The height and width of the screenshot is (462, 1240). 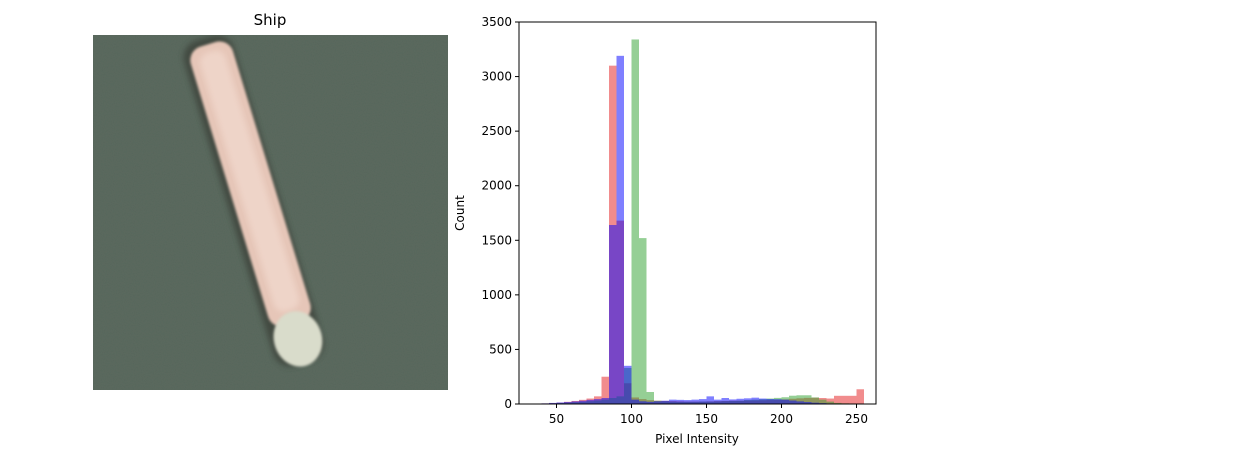 What do you see at coordinates (496, 22) in the screenshot?
I see `y-tick-label: 3500` at bounding box center [496, 22].